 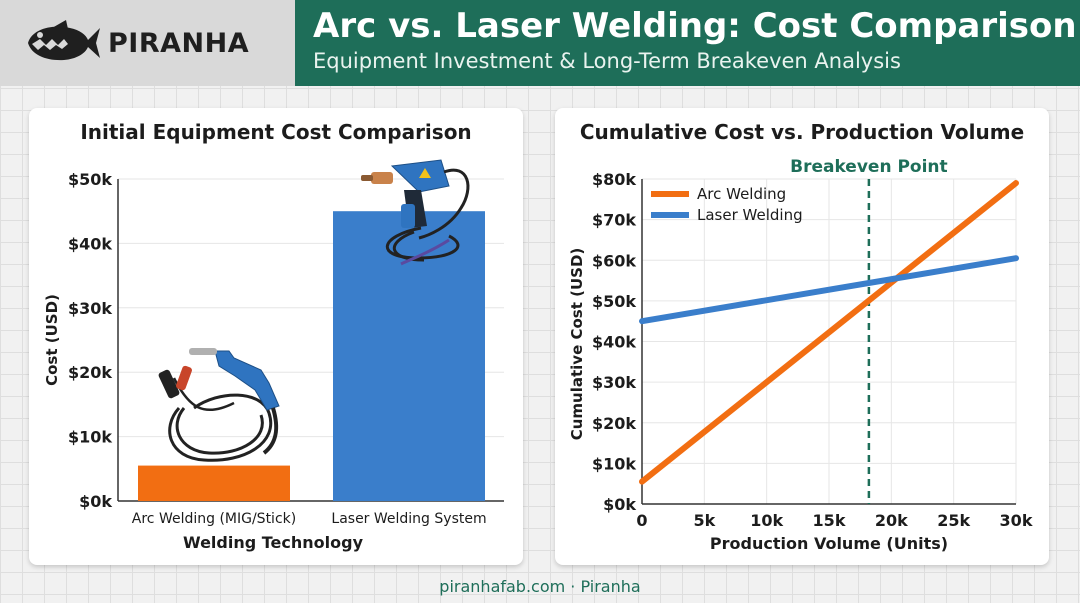 I want to click on bar-x-tick-label: Arc Welding (MIG/Stick), so click(x=214, y=519).